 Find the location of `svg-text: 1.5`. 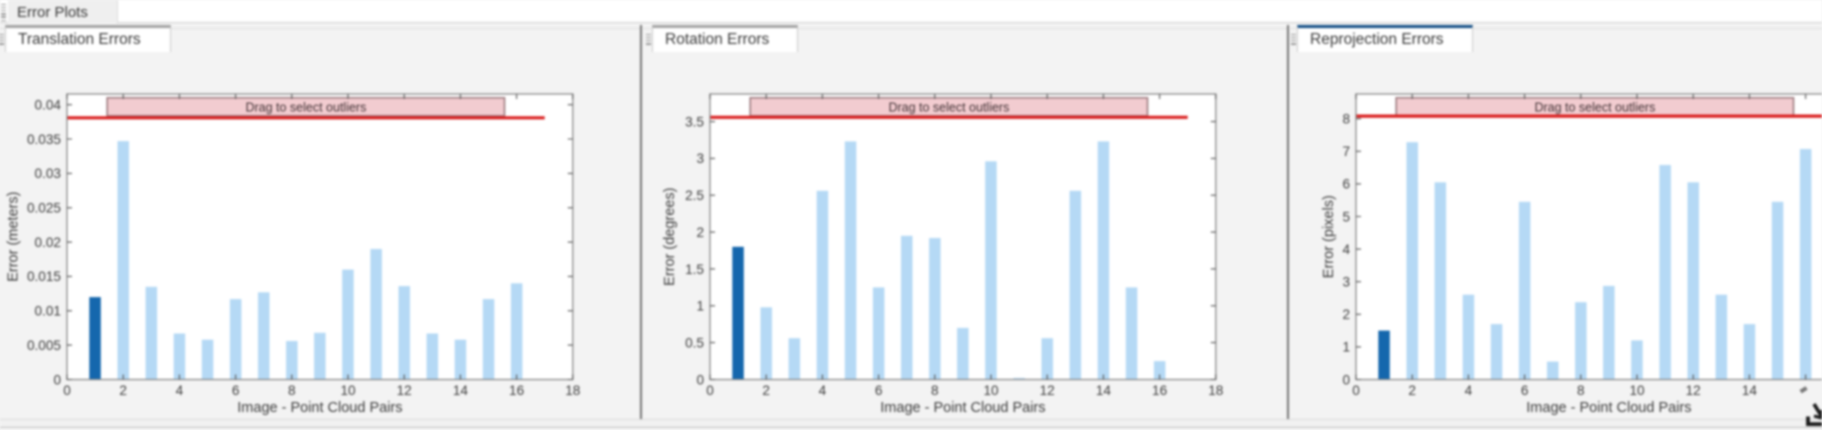

svg-text: 1.5 is located at coordinates (694, 269).